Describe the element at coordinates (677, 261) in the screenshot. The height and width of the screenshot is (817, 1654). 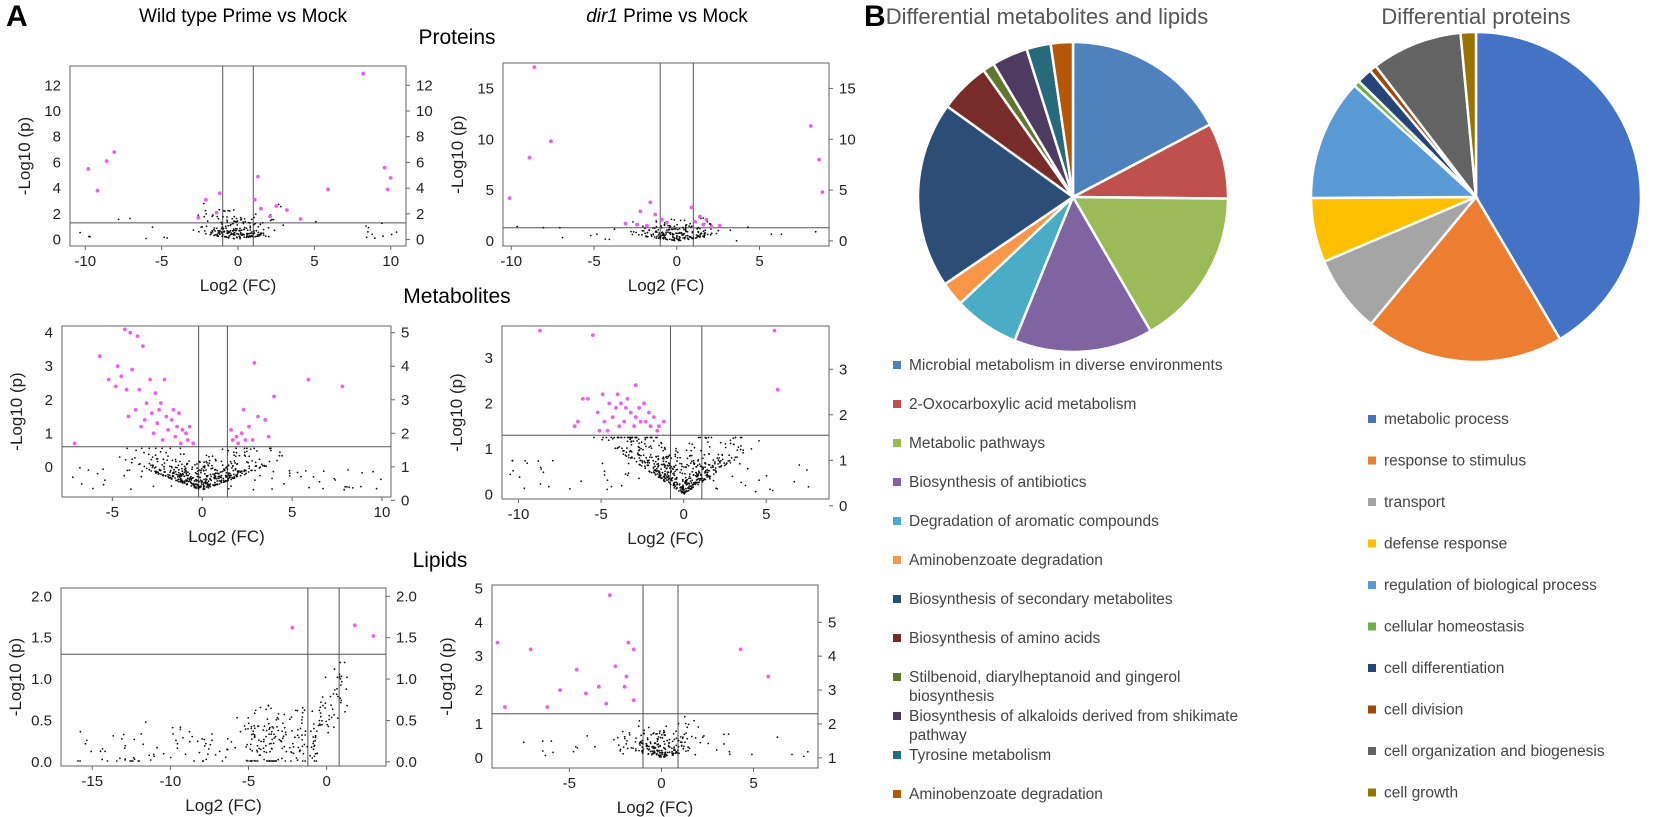
I see `x-tick-label: 0` at that location.